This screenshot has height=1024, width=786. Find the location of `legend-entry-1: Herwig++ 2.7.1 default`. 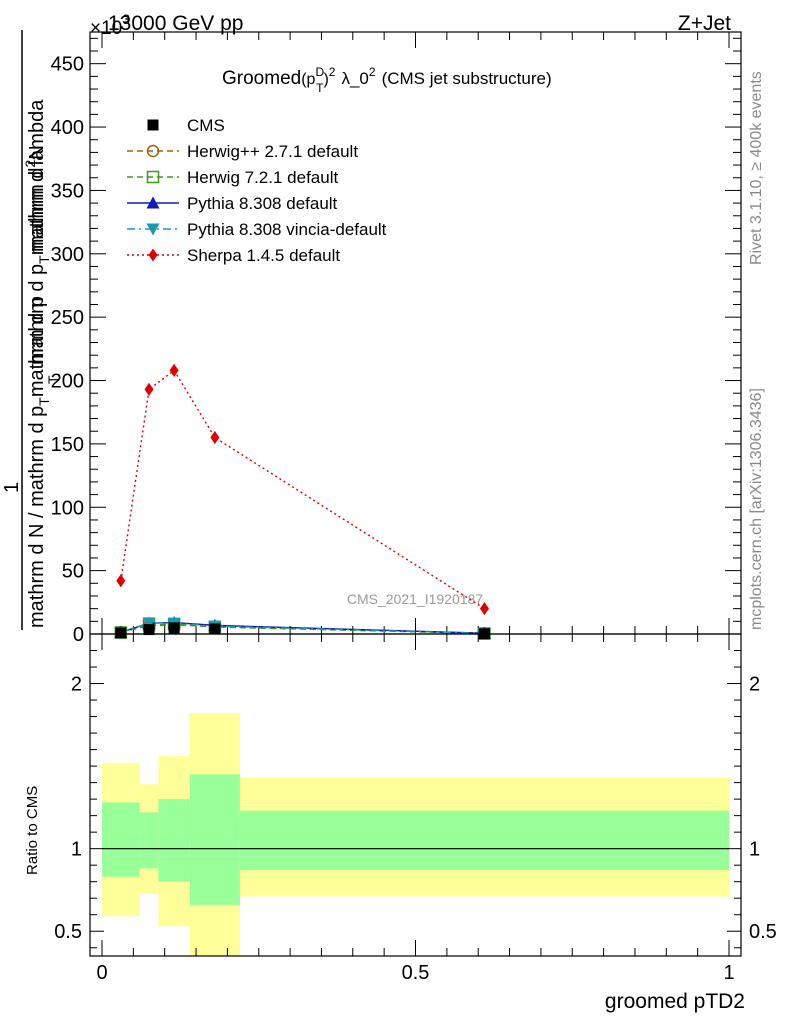

legend-entry-1: Herwig++ 2.7.1 default is located at coordinates (242, 151).